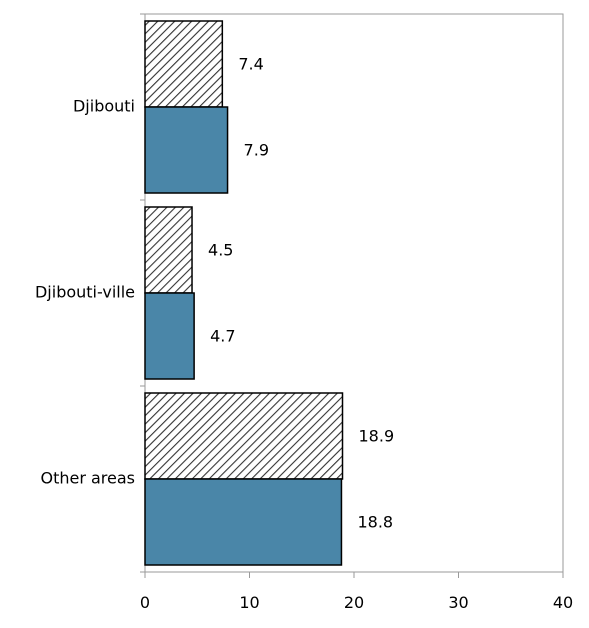 The height and width of the screenshot is (628, 589). What do you see at coordinates (85, 292) in the screenshot?
I see `category-label: Djibouti-ville` at bounding box center [85, 292].